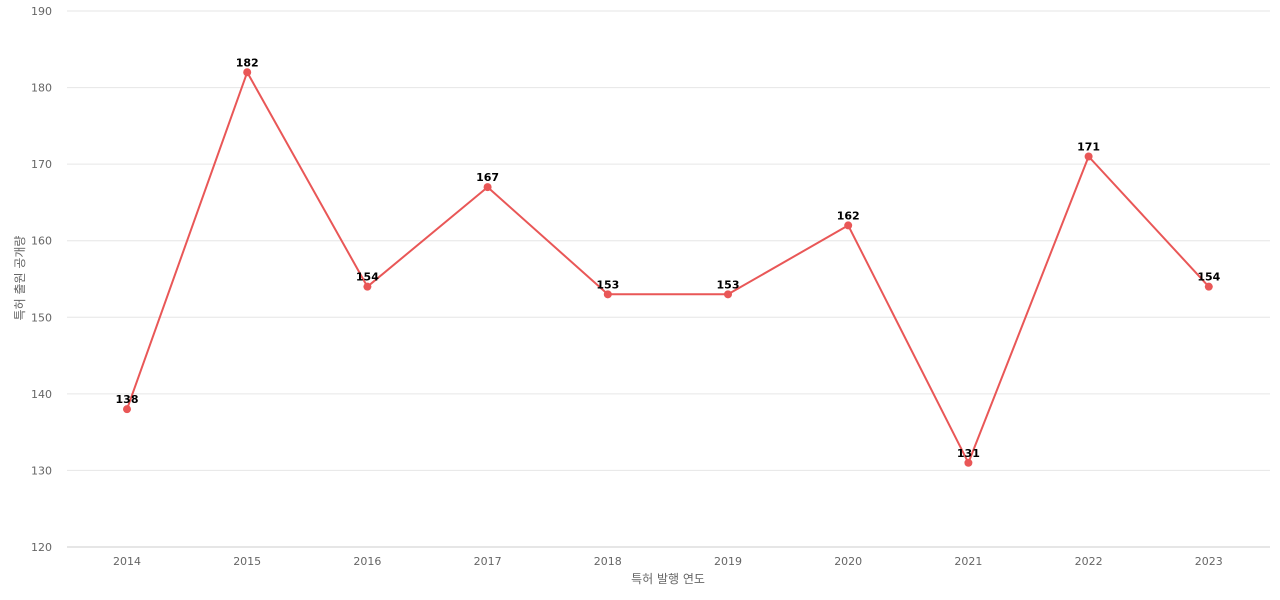 This screenshot has width=1280, height=600. Describe the element at coordinates (41, 241) in the screenshot. I see `y-tick-label: 160` at that location.